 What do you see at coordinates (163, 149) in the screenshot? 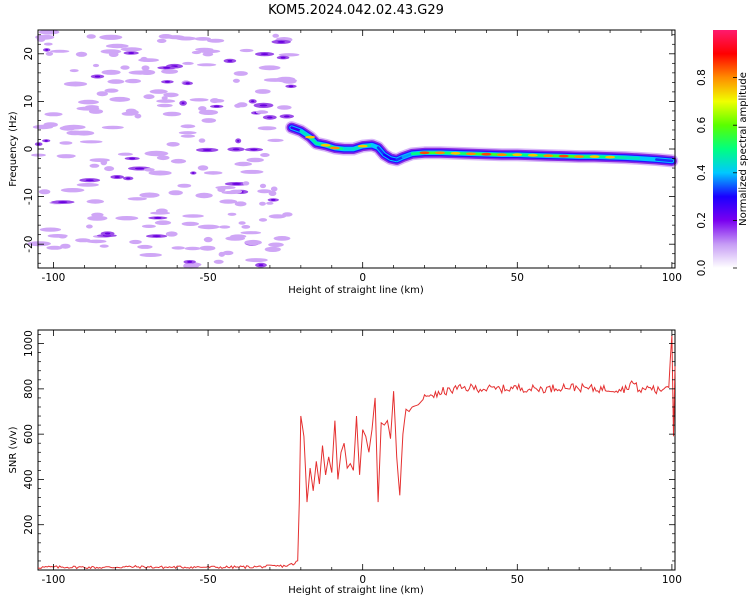
I see `spectrogram-noise` at bounding box center [163, 149].